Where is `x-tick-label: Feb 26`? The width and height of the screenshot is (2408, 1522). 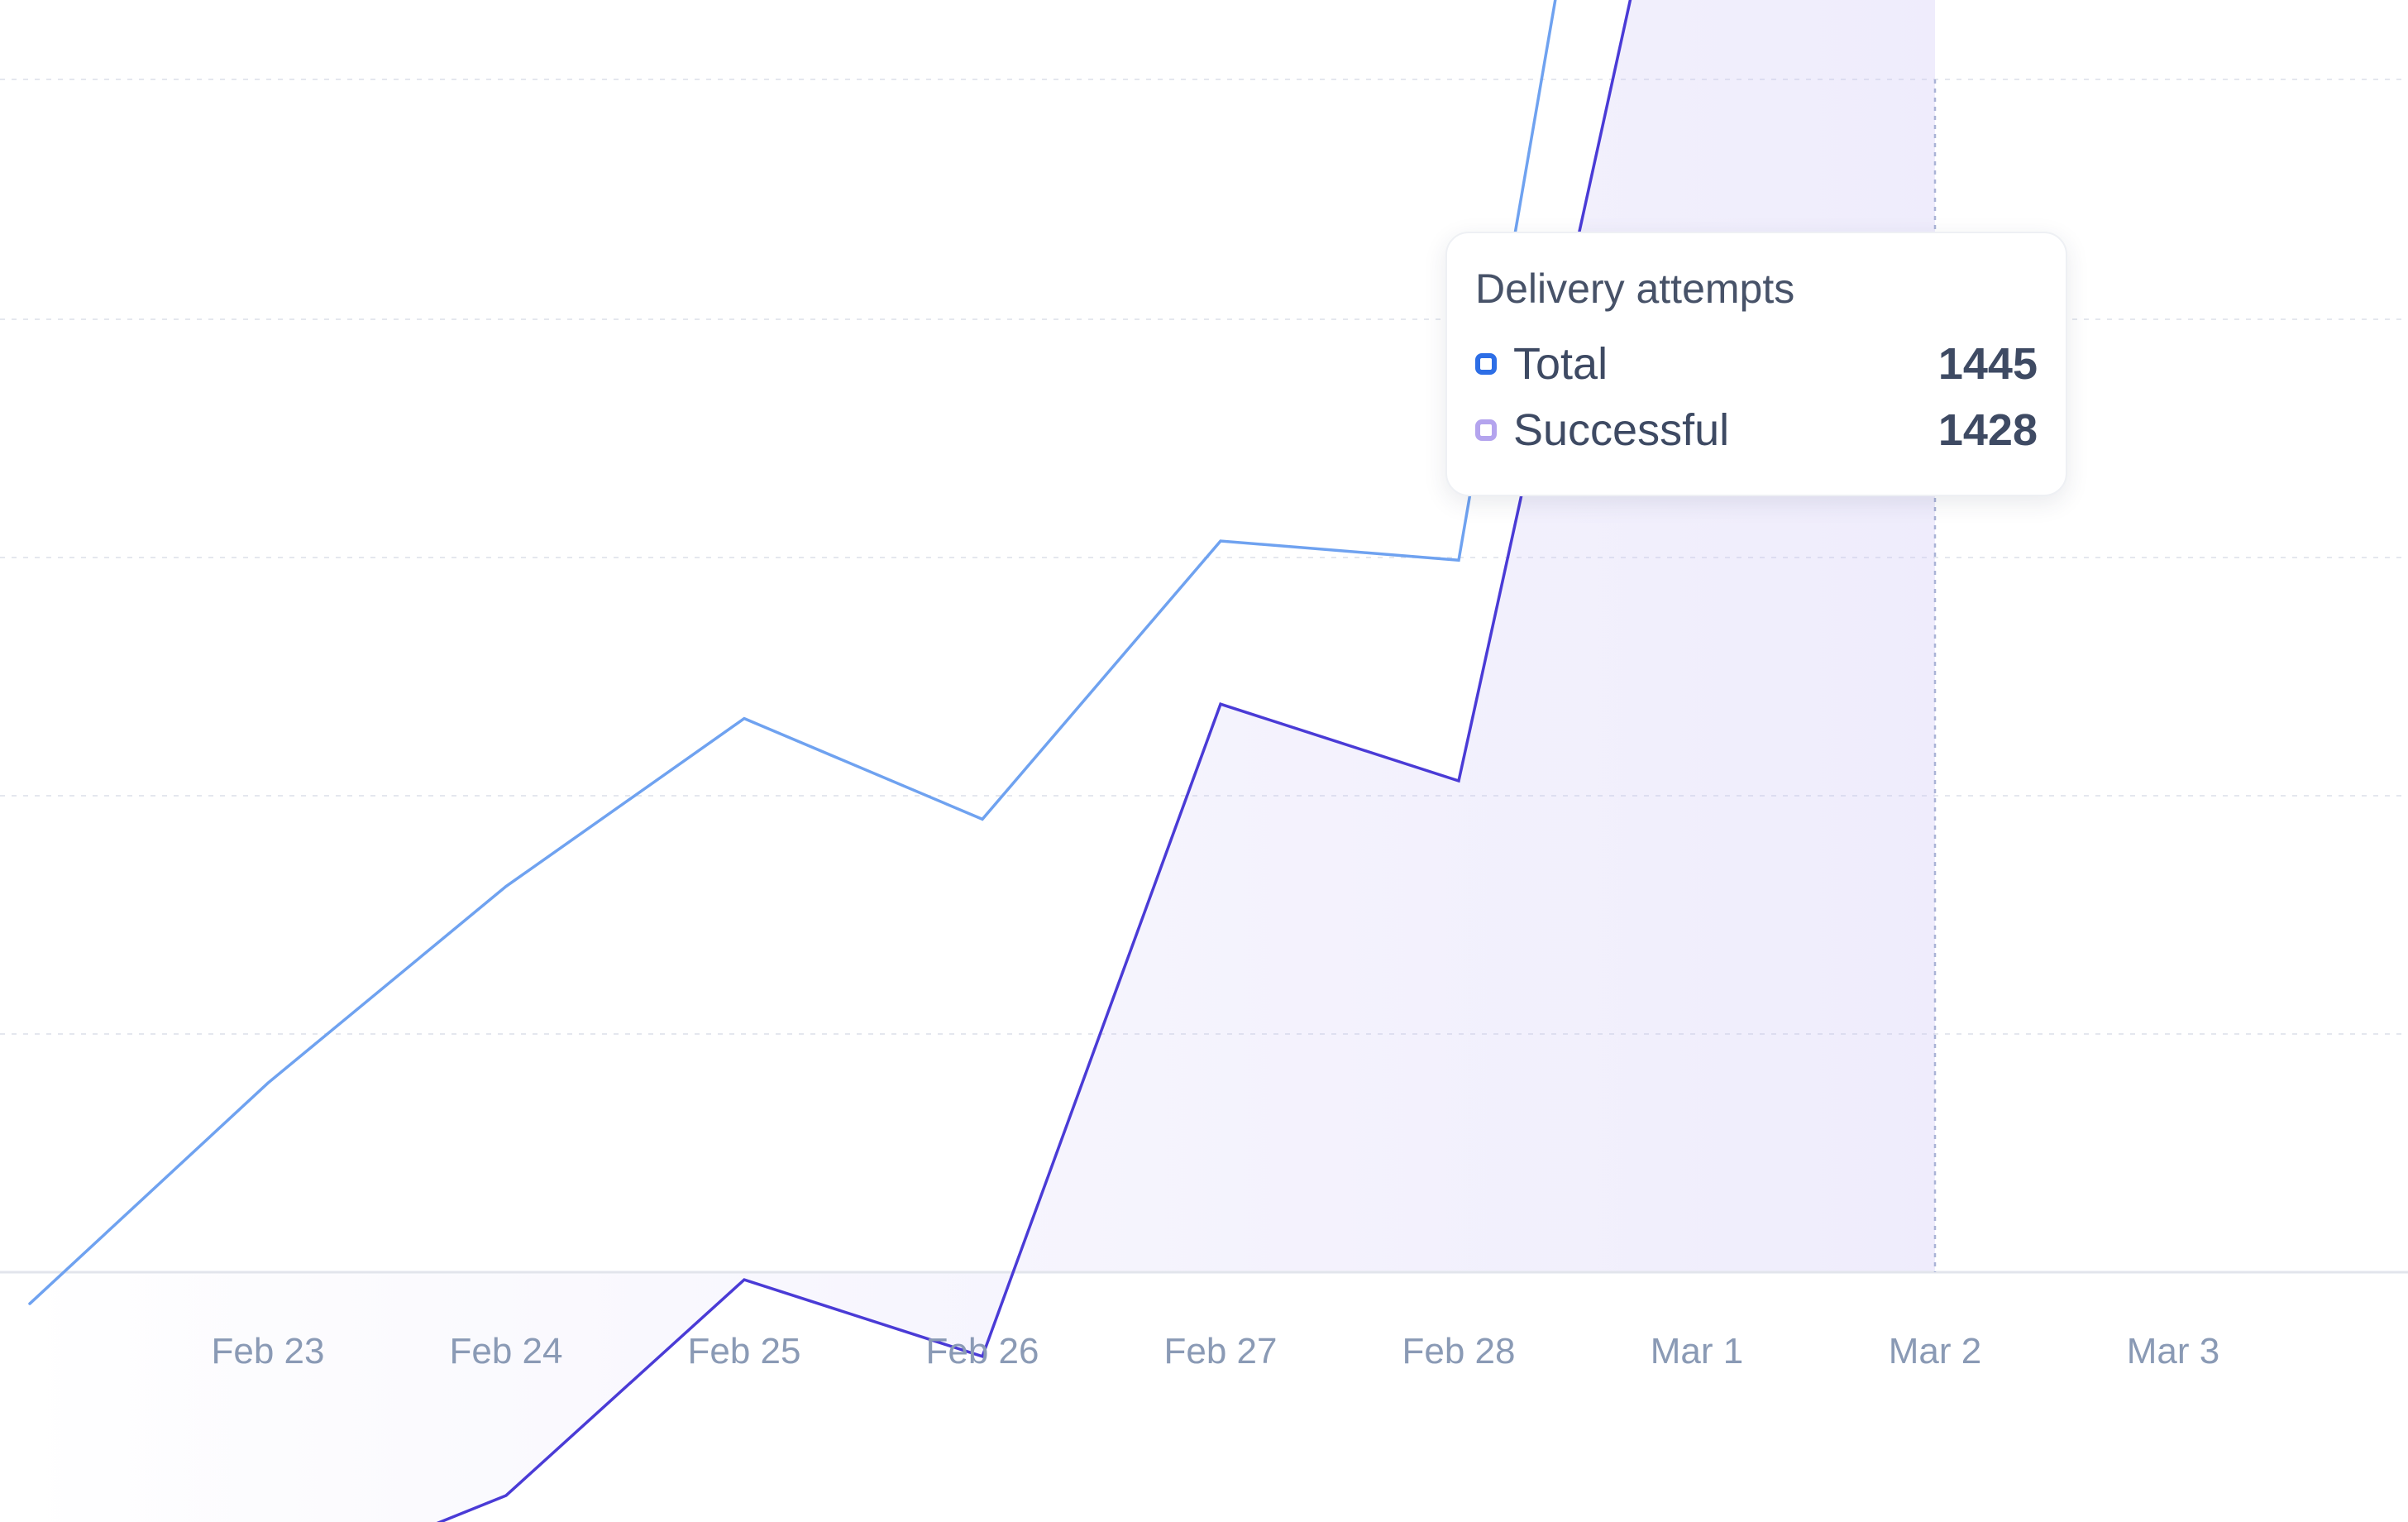
x-tick-label: Feb 26 is located at coordinates (982, 1351).